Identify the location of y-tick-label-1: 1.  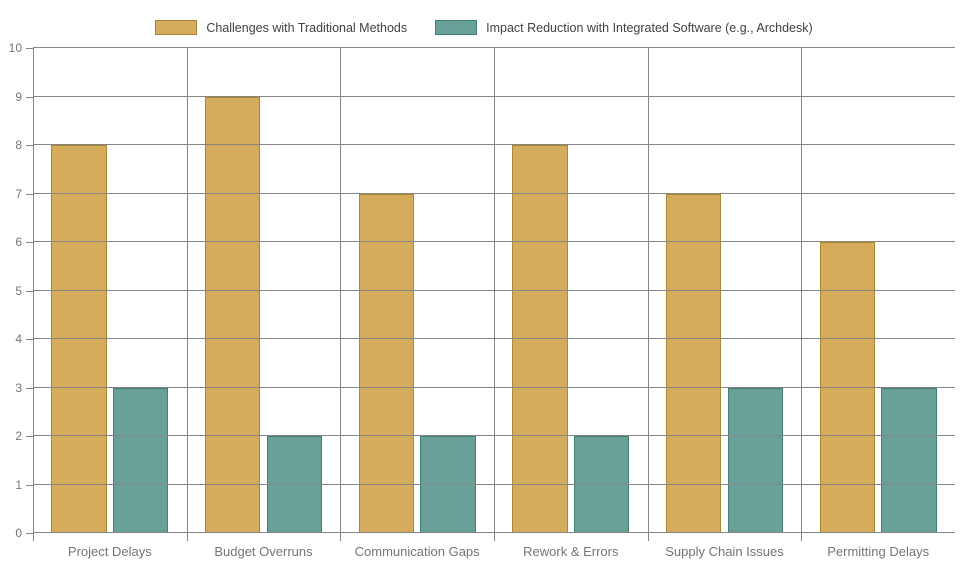
(18, 484).